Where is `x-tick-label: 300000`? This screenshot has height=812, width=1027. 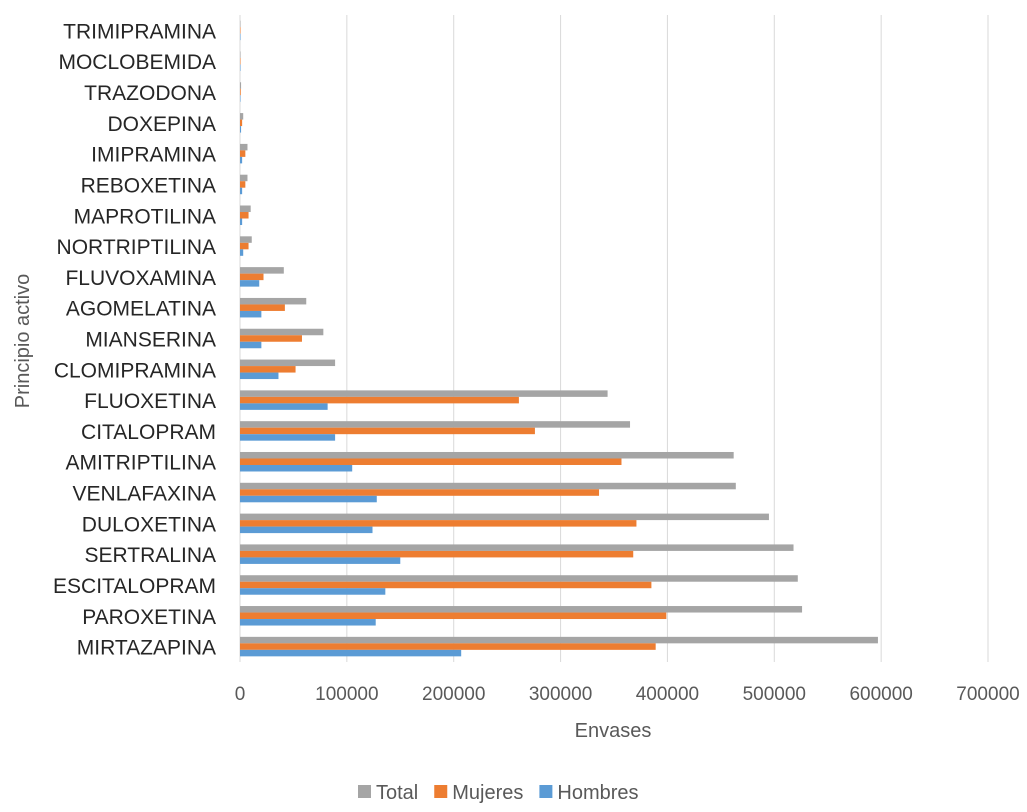
x-tick-label: 300000 is located at coordinates (560, 694).